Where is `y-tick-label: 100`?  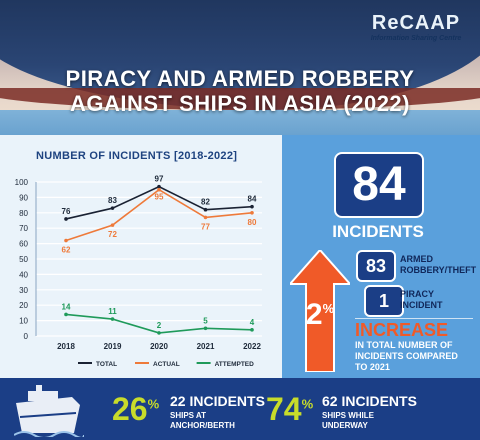
y-tick-label: 100 is located at coordinates (22, 182).